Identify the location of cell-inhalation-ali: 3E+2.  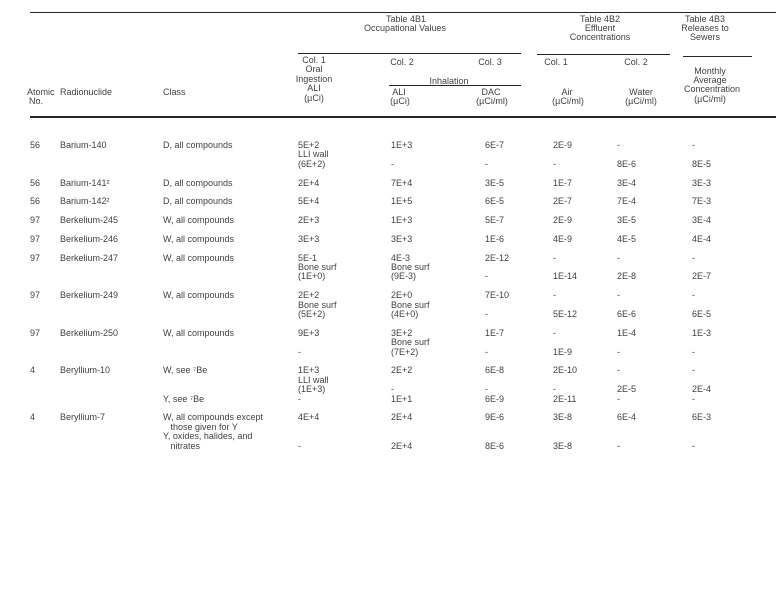
(402, 332).